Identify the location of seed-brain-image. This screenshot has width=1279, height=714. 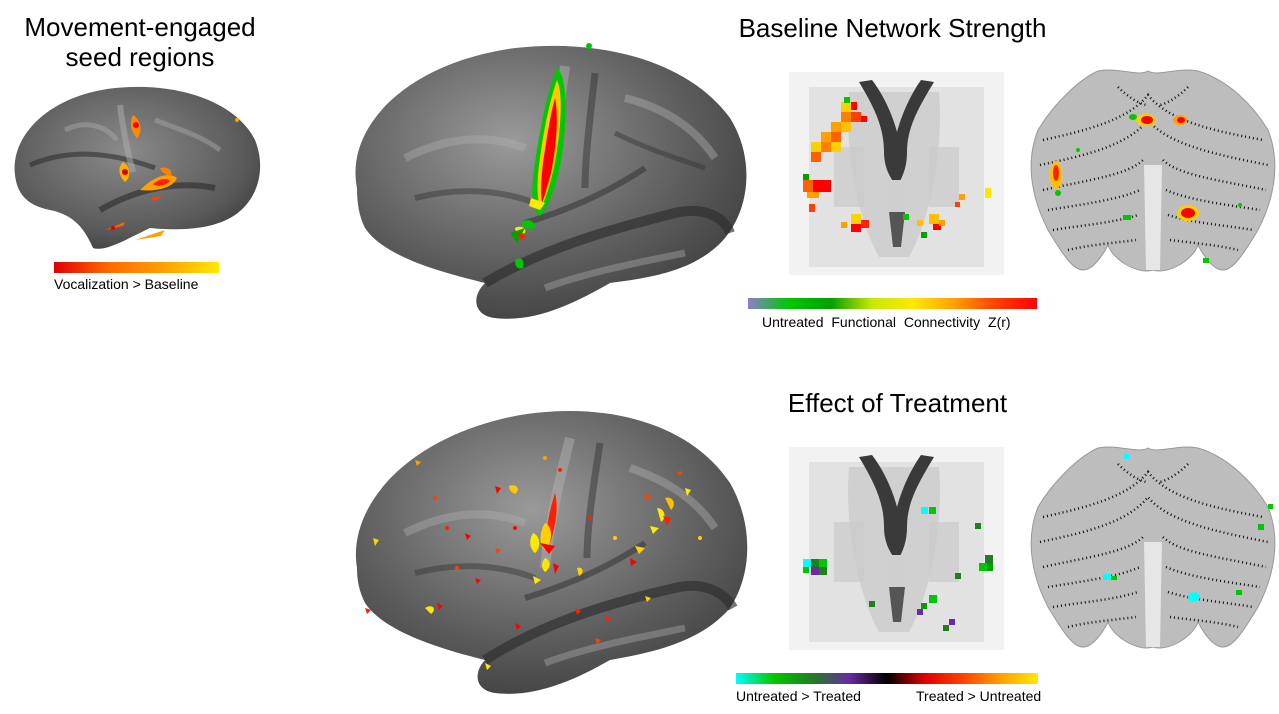
(137, 167).